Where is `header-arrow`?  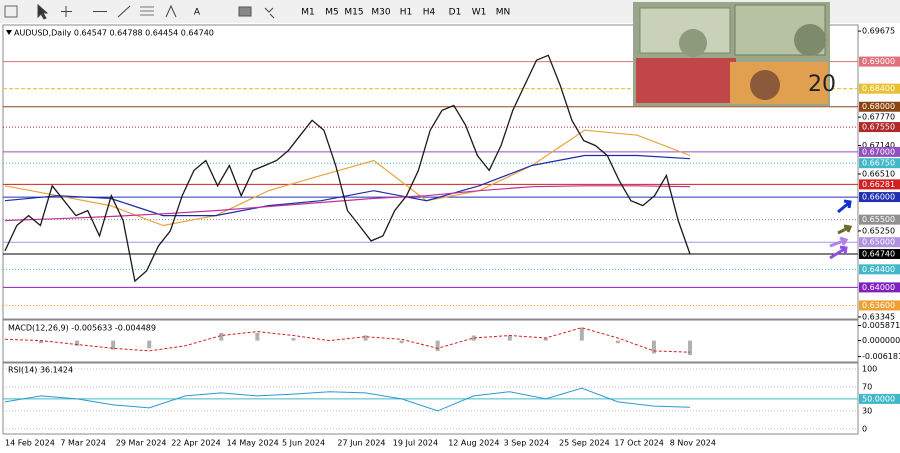 header-arrow is located at coordinates (9, 32).